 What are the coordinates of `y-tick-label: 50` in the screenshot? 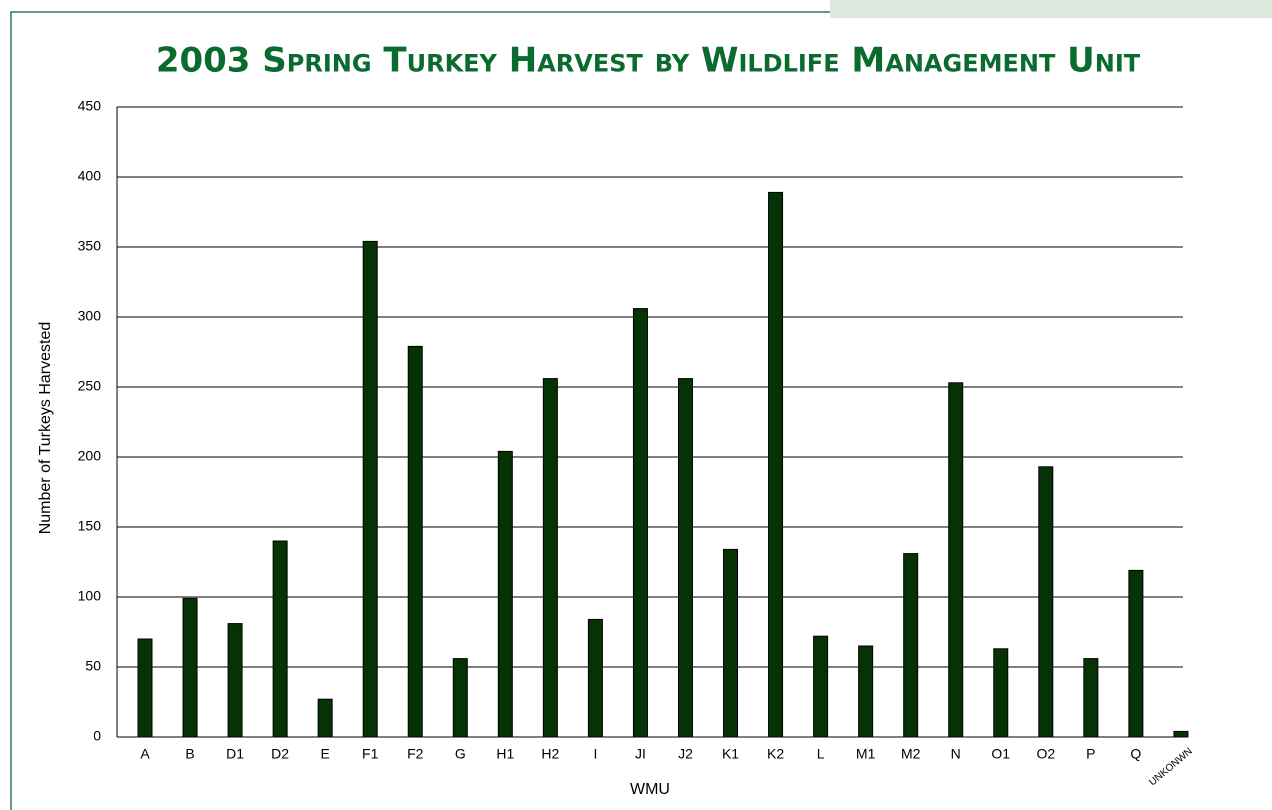 It's located at (93, 666).